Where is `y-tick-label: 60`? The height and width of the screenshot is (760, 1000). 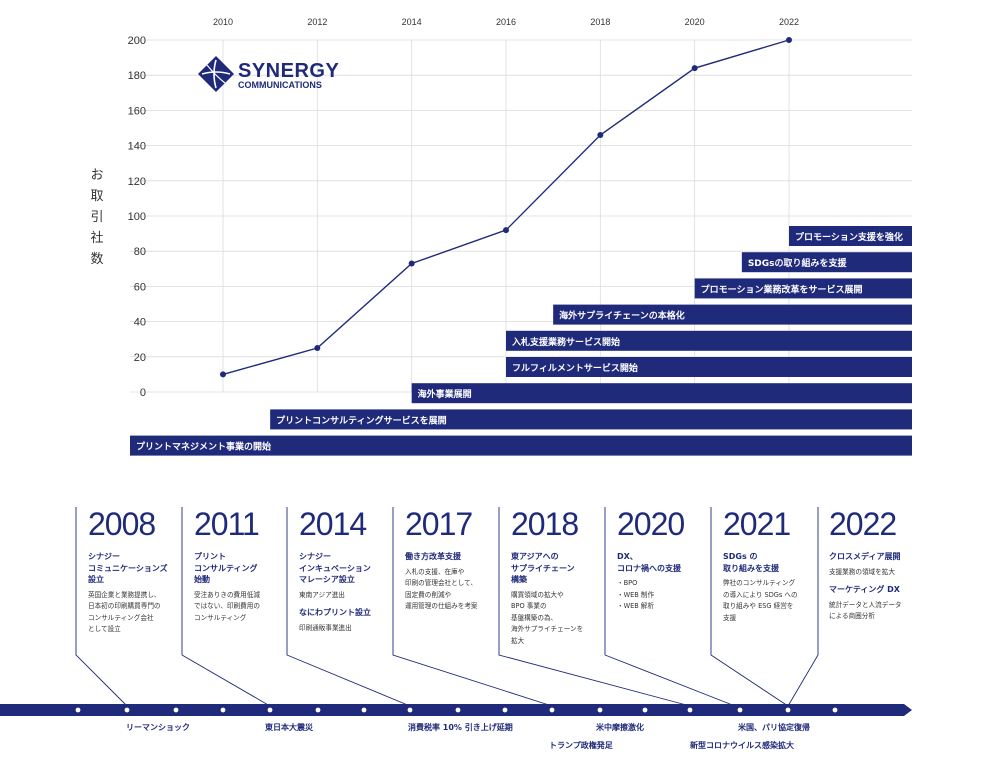
y-tick-label: 60 is located at coordinates (140, 287).